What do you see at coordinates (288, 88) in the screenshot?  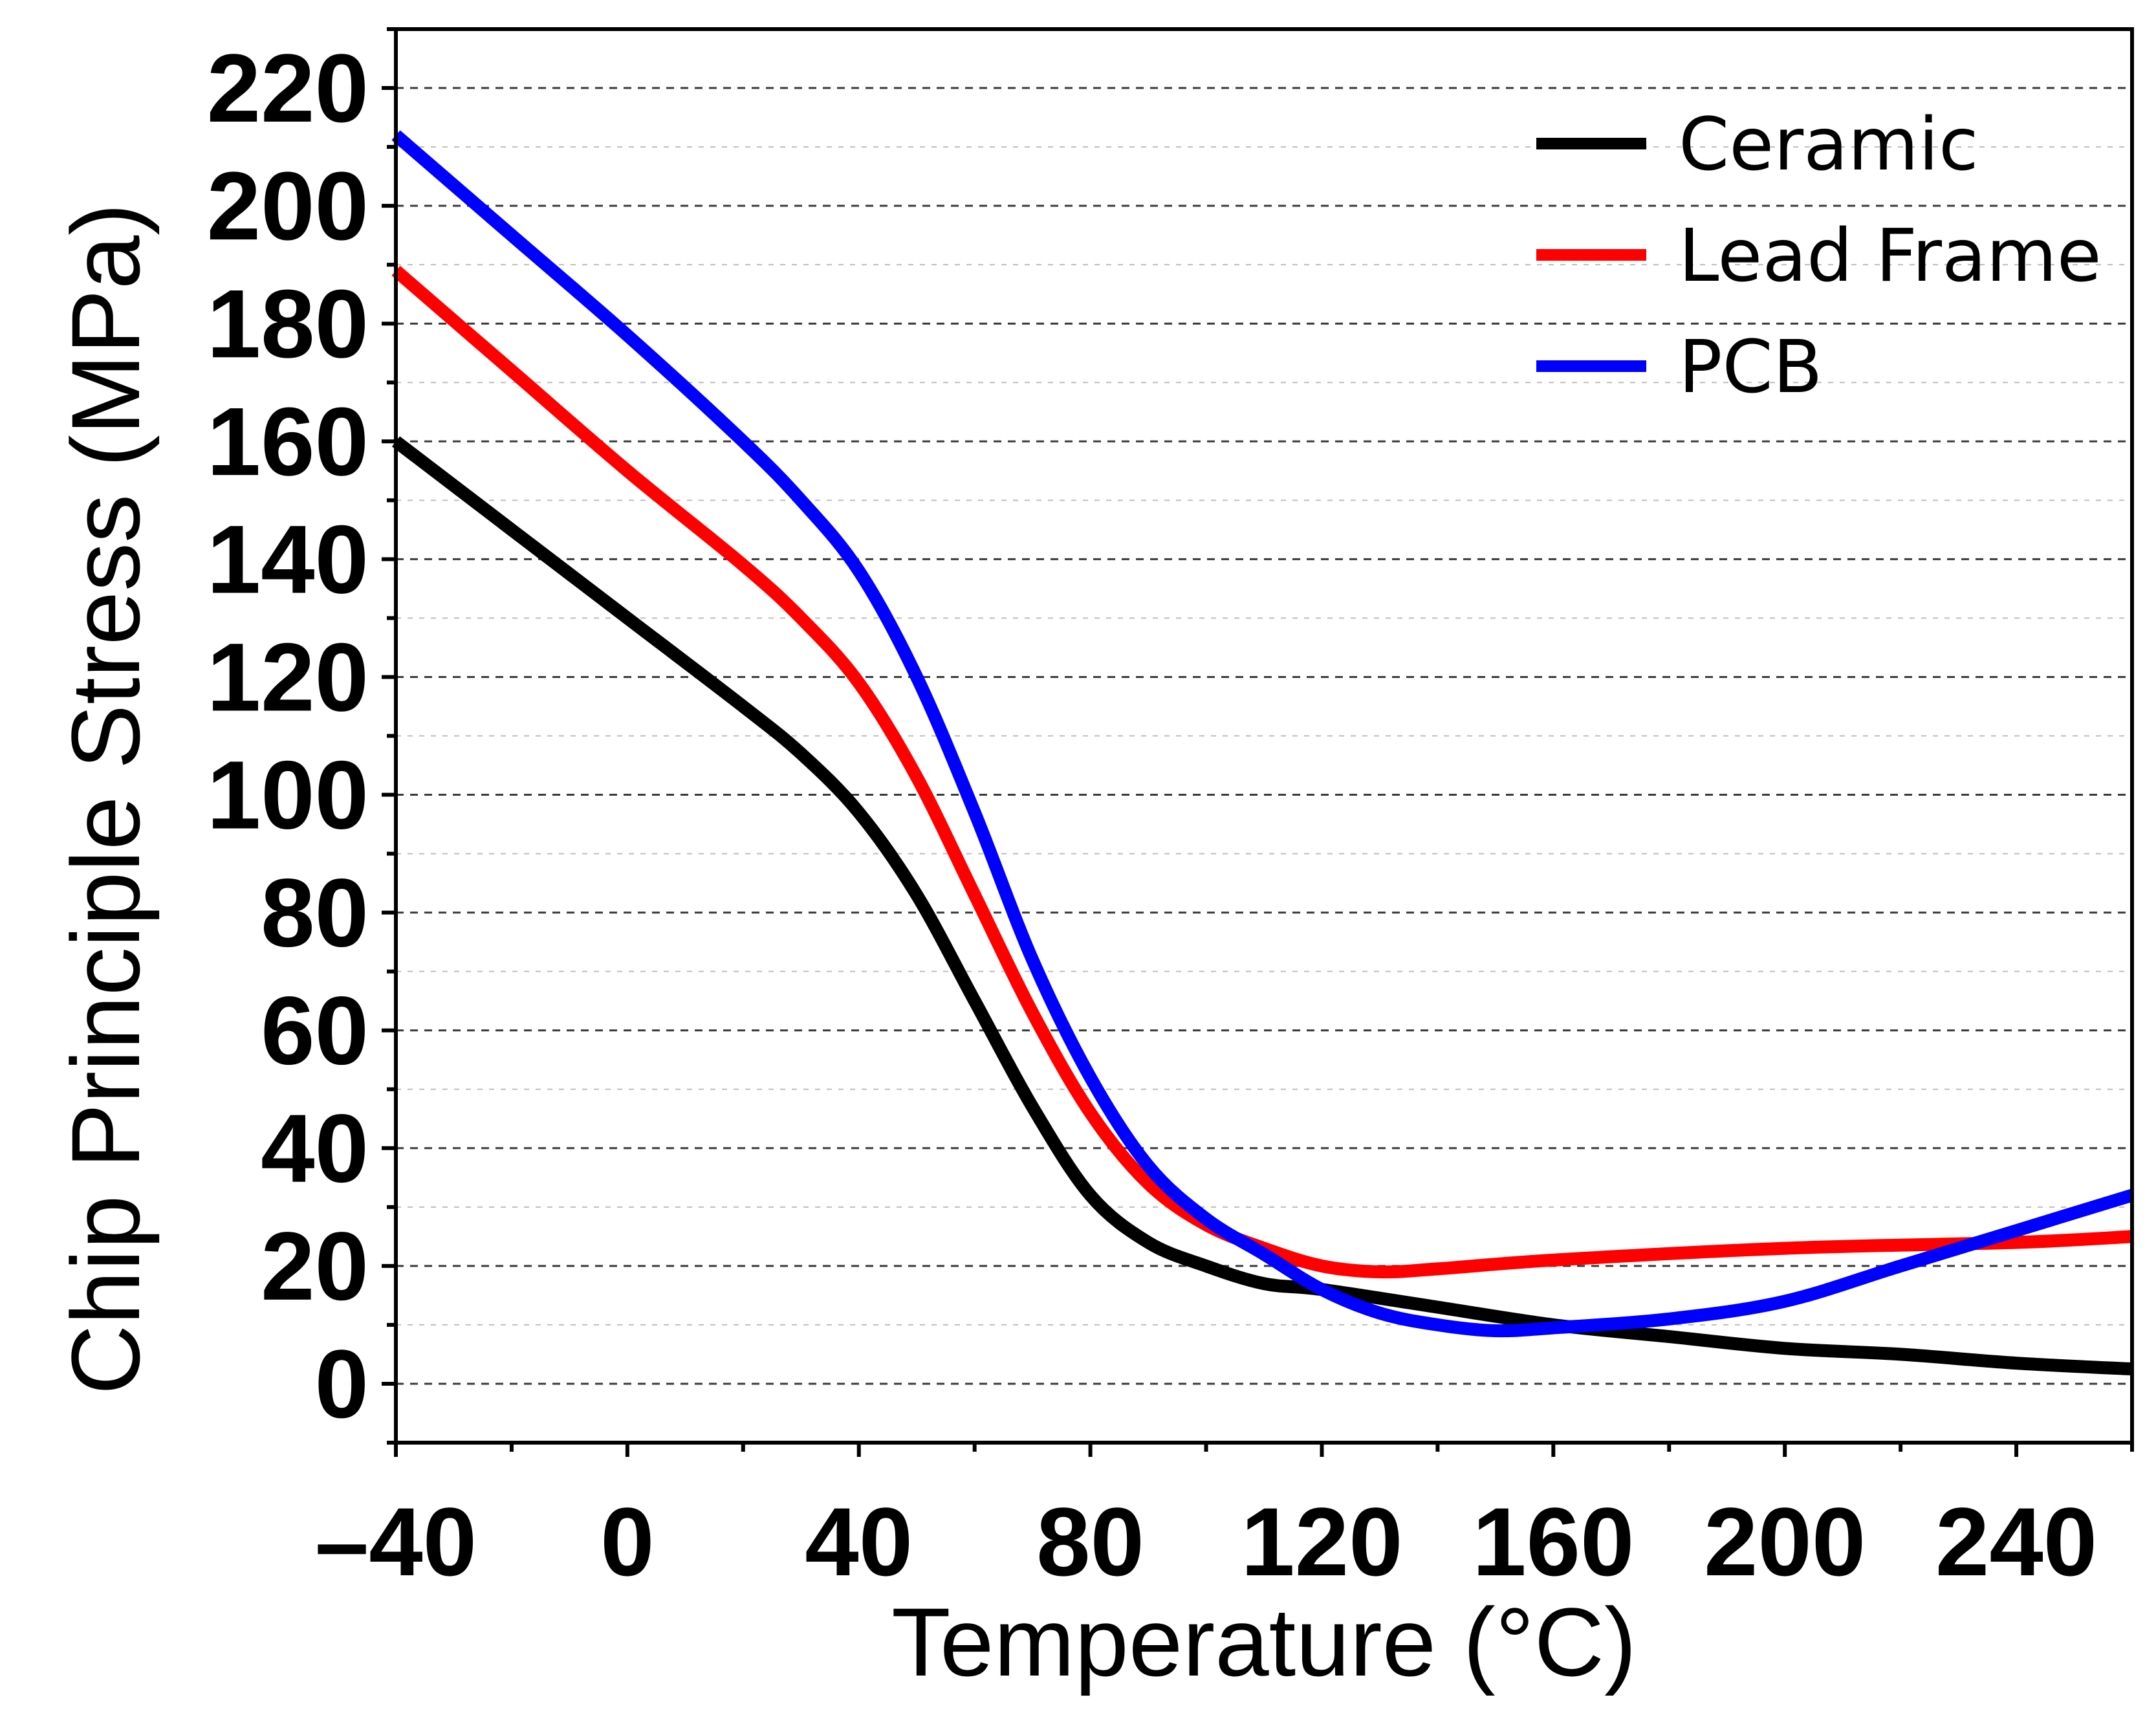 I see `y-tick-label: 220` at bounding box center [288, 88].